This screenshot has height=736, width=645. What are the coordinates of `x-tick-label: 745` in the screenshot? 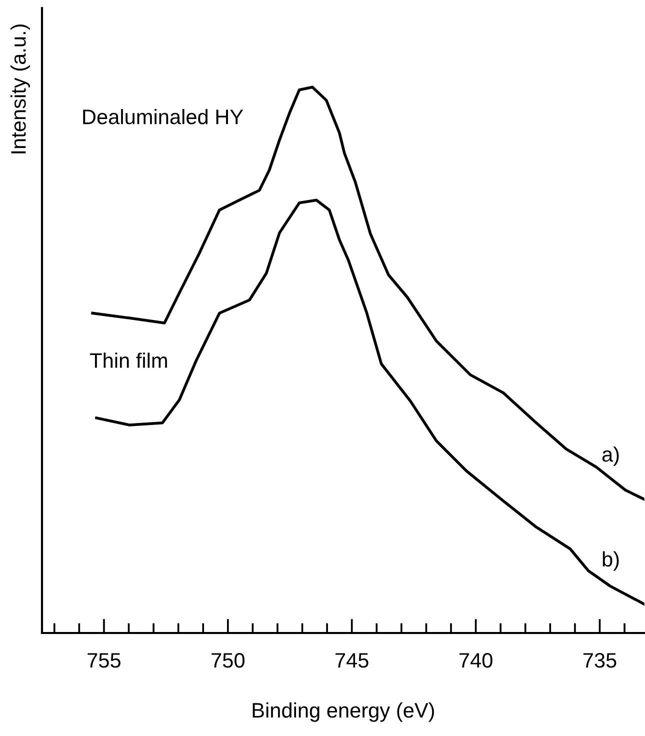 It's located at (352, 660).